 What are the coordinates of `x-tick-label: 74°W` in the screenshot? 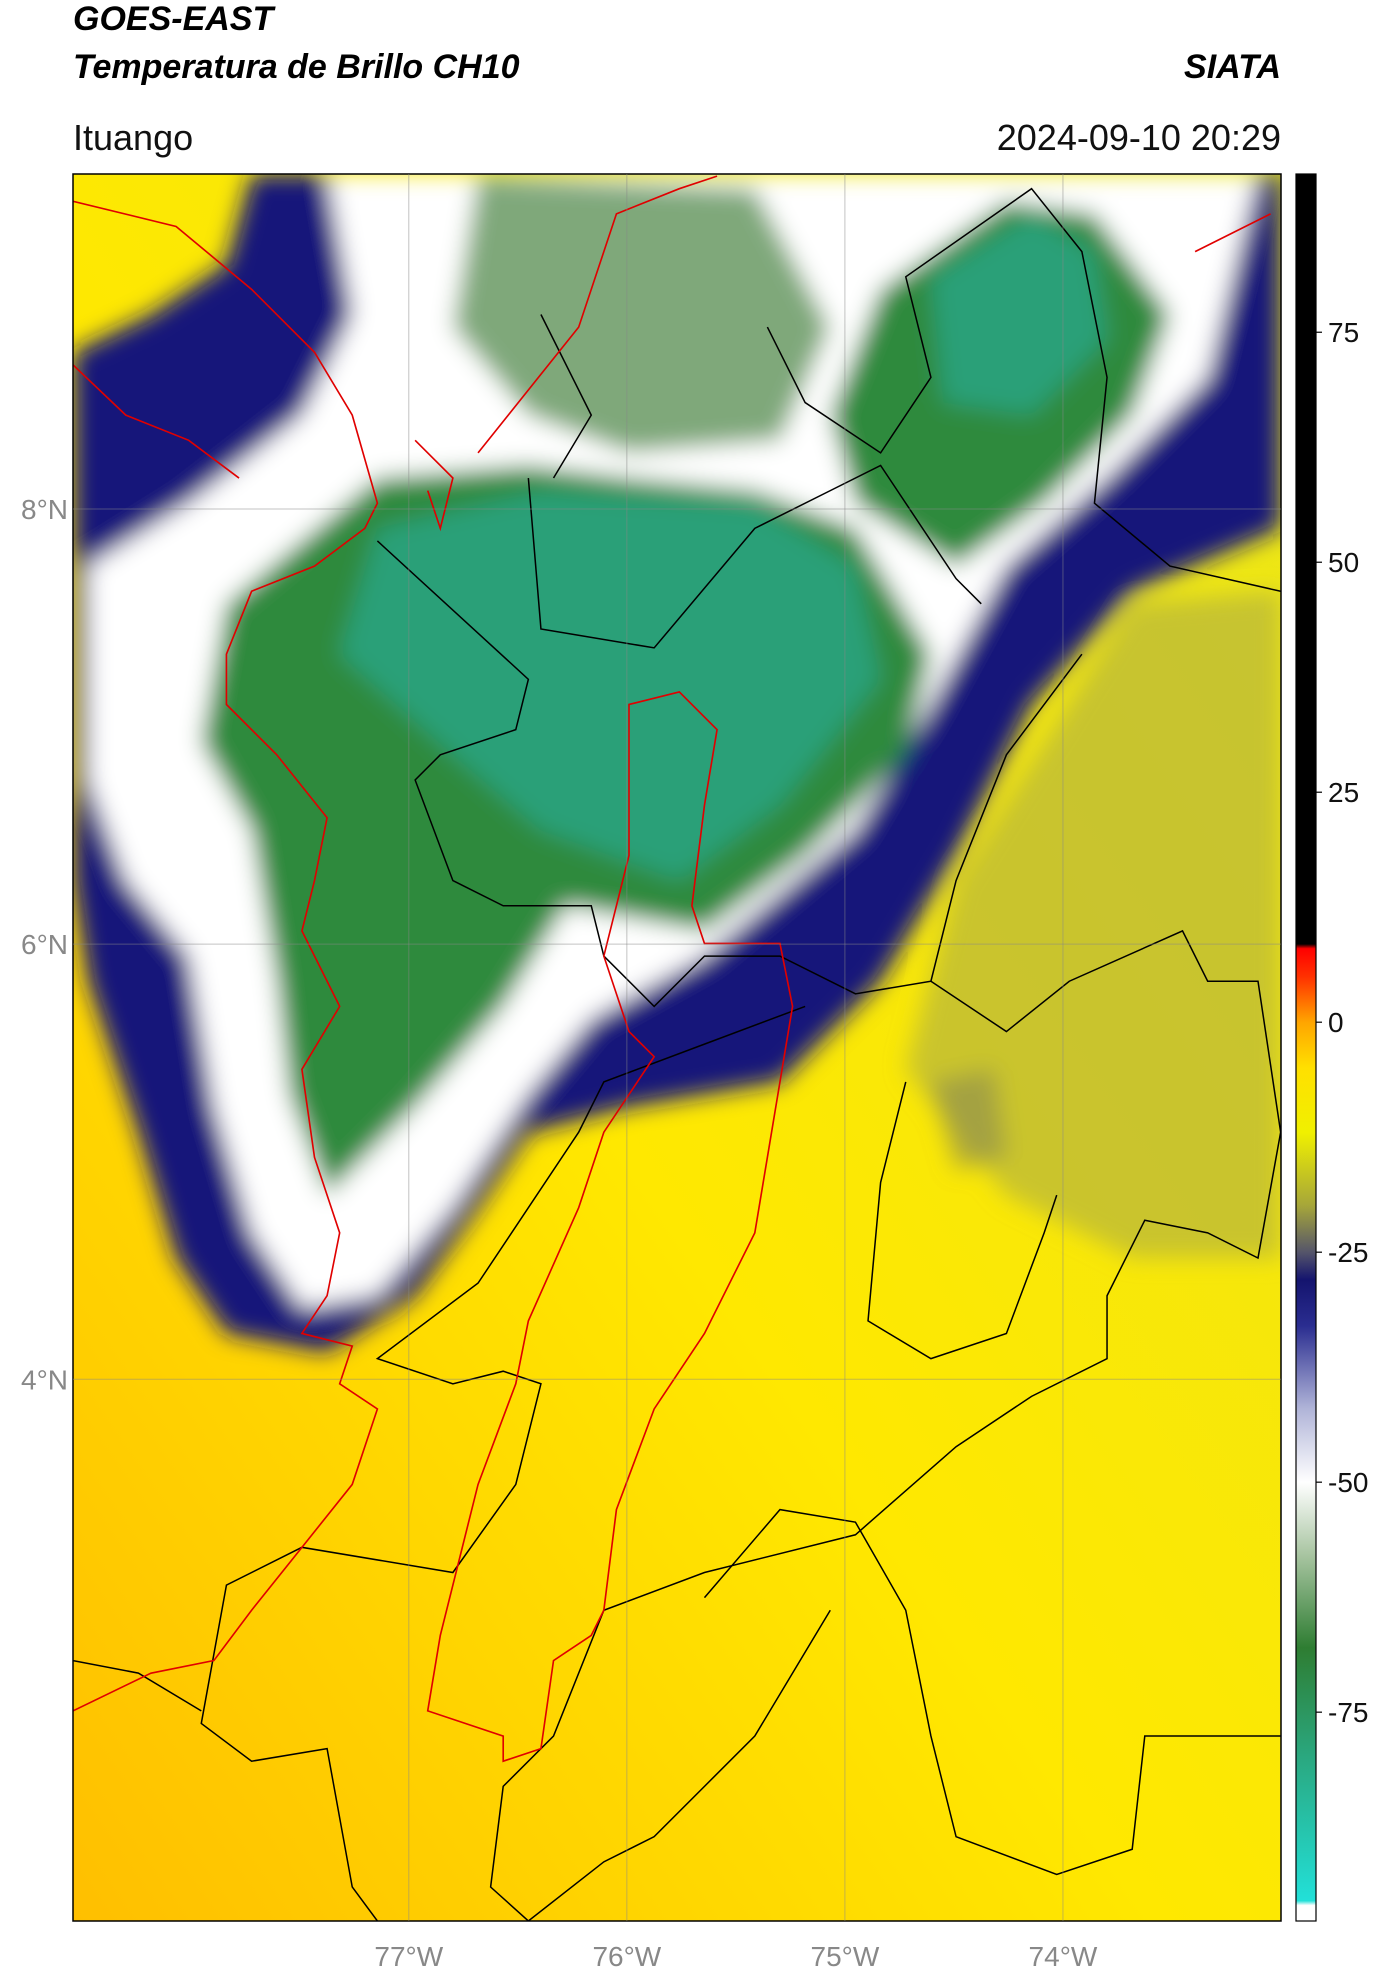 It's located at (1063, 1956).